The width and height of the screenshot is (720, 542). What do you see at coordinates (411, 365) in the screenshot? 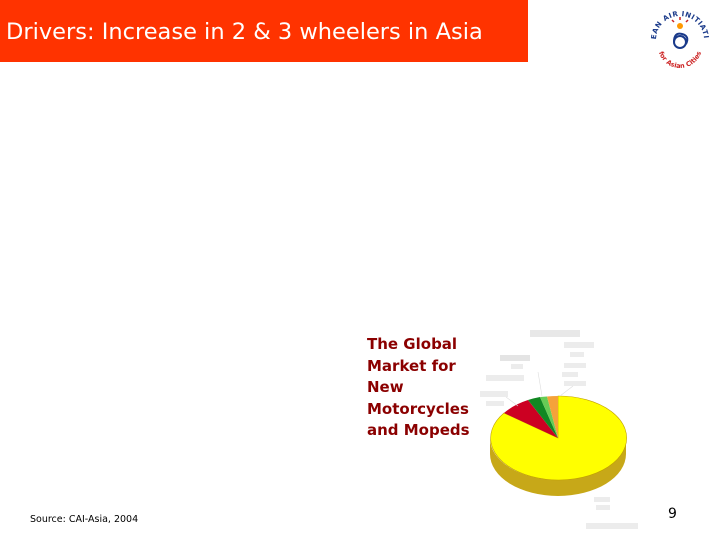
I see `caption-line: Market for` at bounding box center [411, 365].